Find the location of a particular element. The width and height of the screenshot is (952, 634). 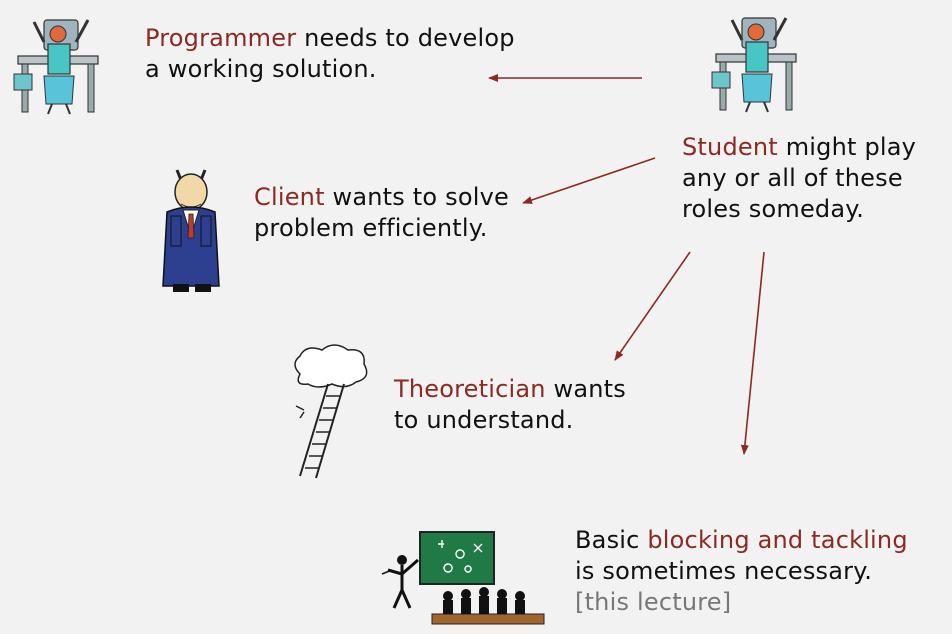

chalkboard-lecture-icon is located at coordinates (463, 578).